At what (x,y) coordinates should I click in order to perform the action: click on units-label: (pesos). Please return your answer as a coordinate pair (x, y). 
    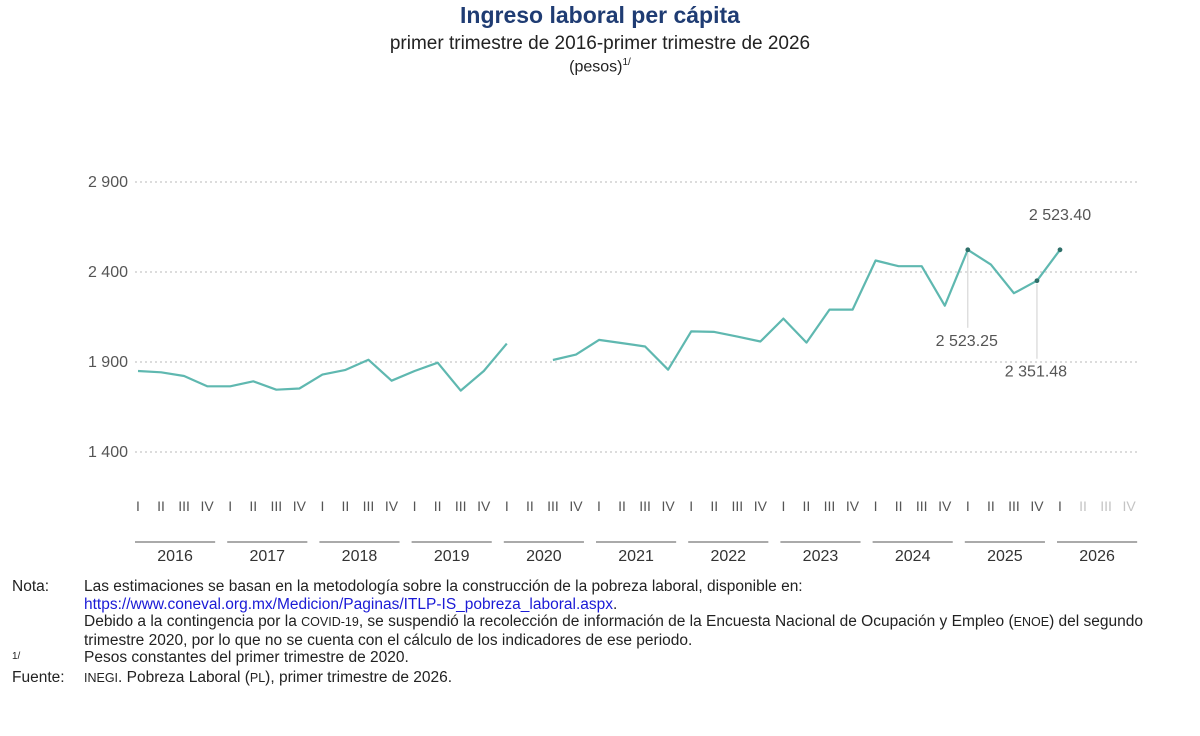
    Looking at the image, I should click on (596, 67).